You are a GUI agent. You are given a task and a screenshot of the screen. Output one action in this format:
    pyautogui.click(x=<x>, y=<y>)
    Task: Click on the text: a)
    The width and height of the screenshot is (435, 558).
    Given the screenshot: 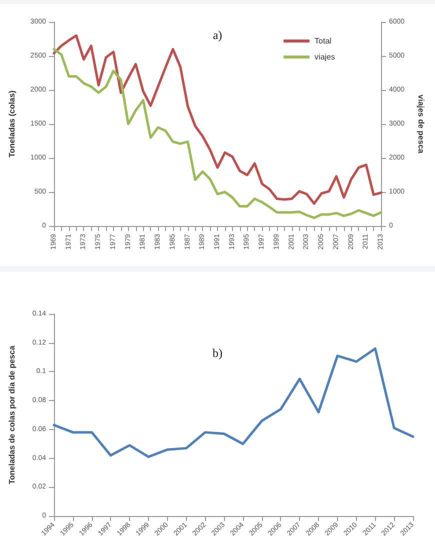 What is the action you would take?
    pyautogui.click(x=217, y=35)
    